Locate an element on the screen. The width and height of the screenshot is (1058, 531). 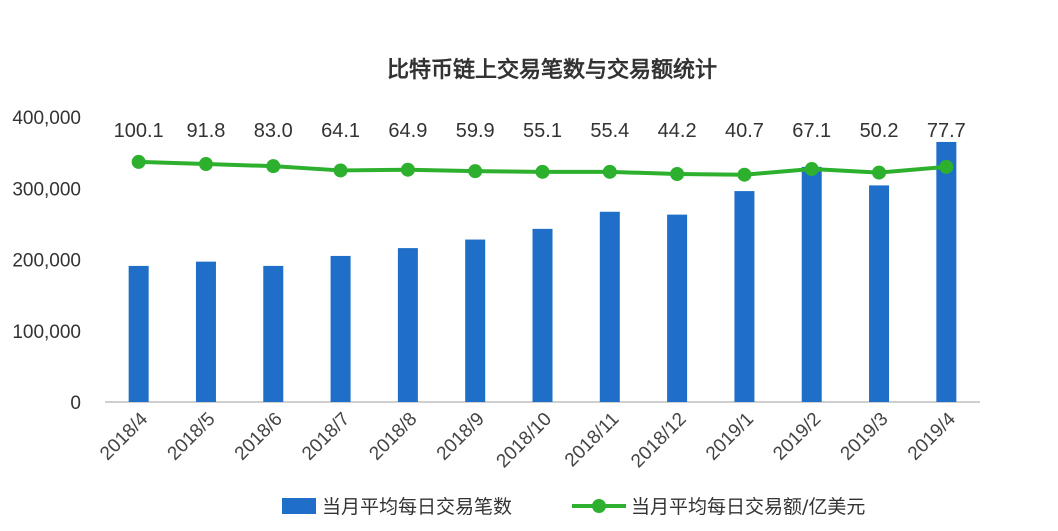
y-axis: 0 100,000 200,000 300,000 400,000 is located at coordinates (46, 261).